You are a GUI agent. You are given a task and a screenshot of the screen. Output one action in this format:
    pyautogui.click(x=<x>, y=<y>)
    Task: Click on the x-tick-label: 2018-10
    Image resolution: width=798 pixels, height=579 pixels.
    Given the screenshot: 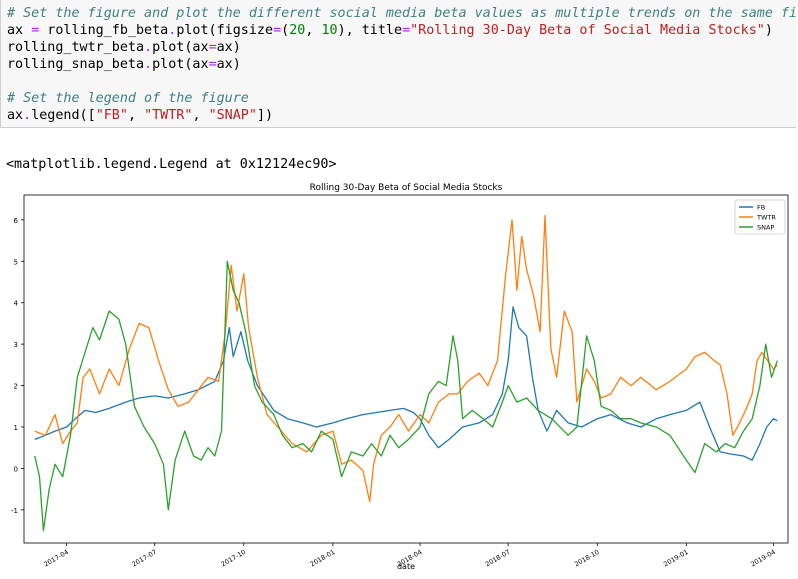 What is the action you would take?
    pyautogui.click(x=587, y=558)
    